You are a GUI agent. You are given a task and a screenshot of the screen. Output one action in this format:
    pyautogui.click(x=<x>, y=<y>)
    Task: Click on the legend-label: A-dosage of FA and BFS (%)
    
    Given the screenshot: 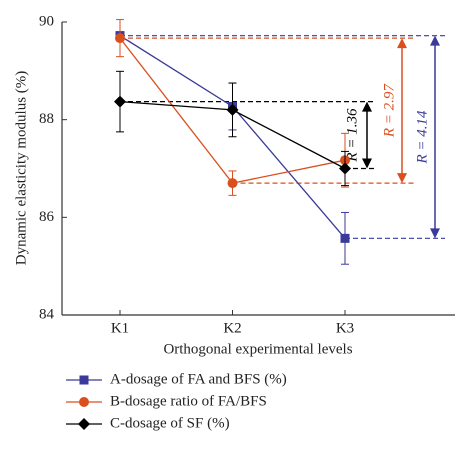 What is the action you would take?
    pyautogui.click(x=198, y=379)
    